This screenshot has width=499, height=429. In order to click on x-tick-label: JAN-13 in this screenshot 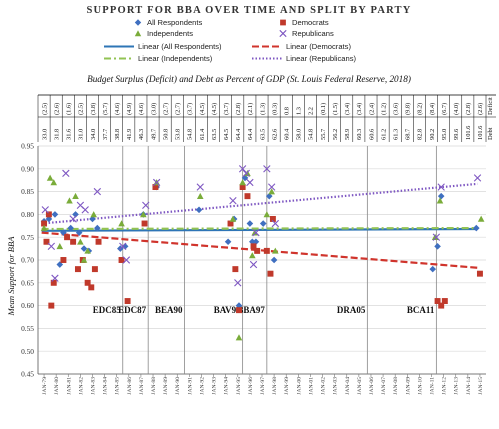, I will do `click(457, 386)`.